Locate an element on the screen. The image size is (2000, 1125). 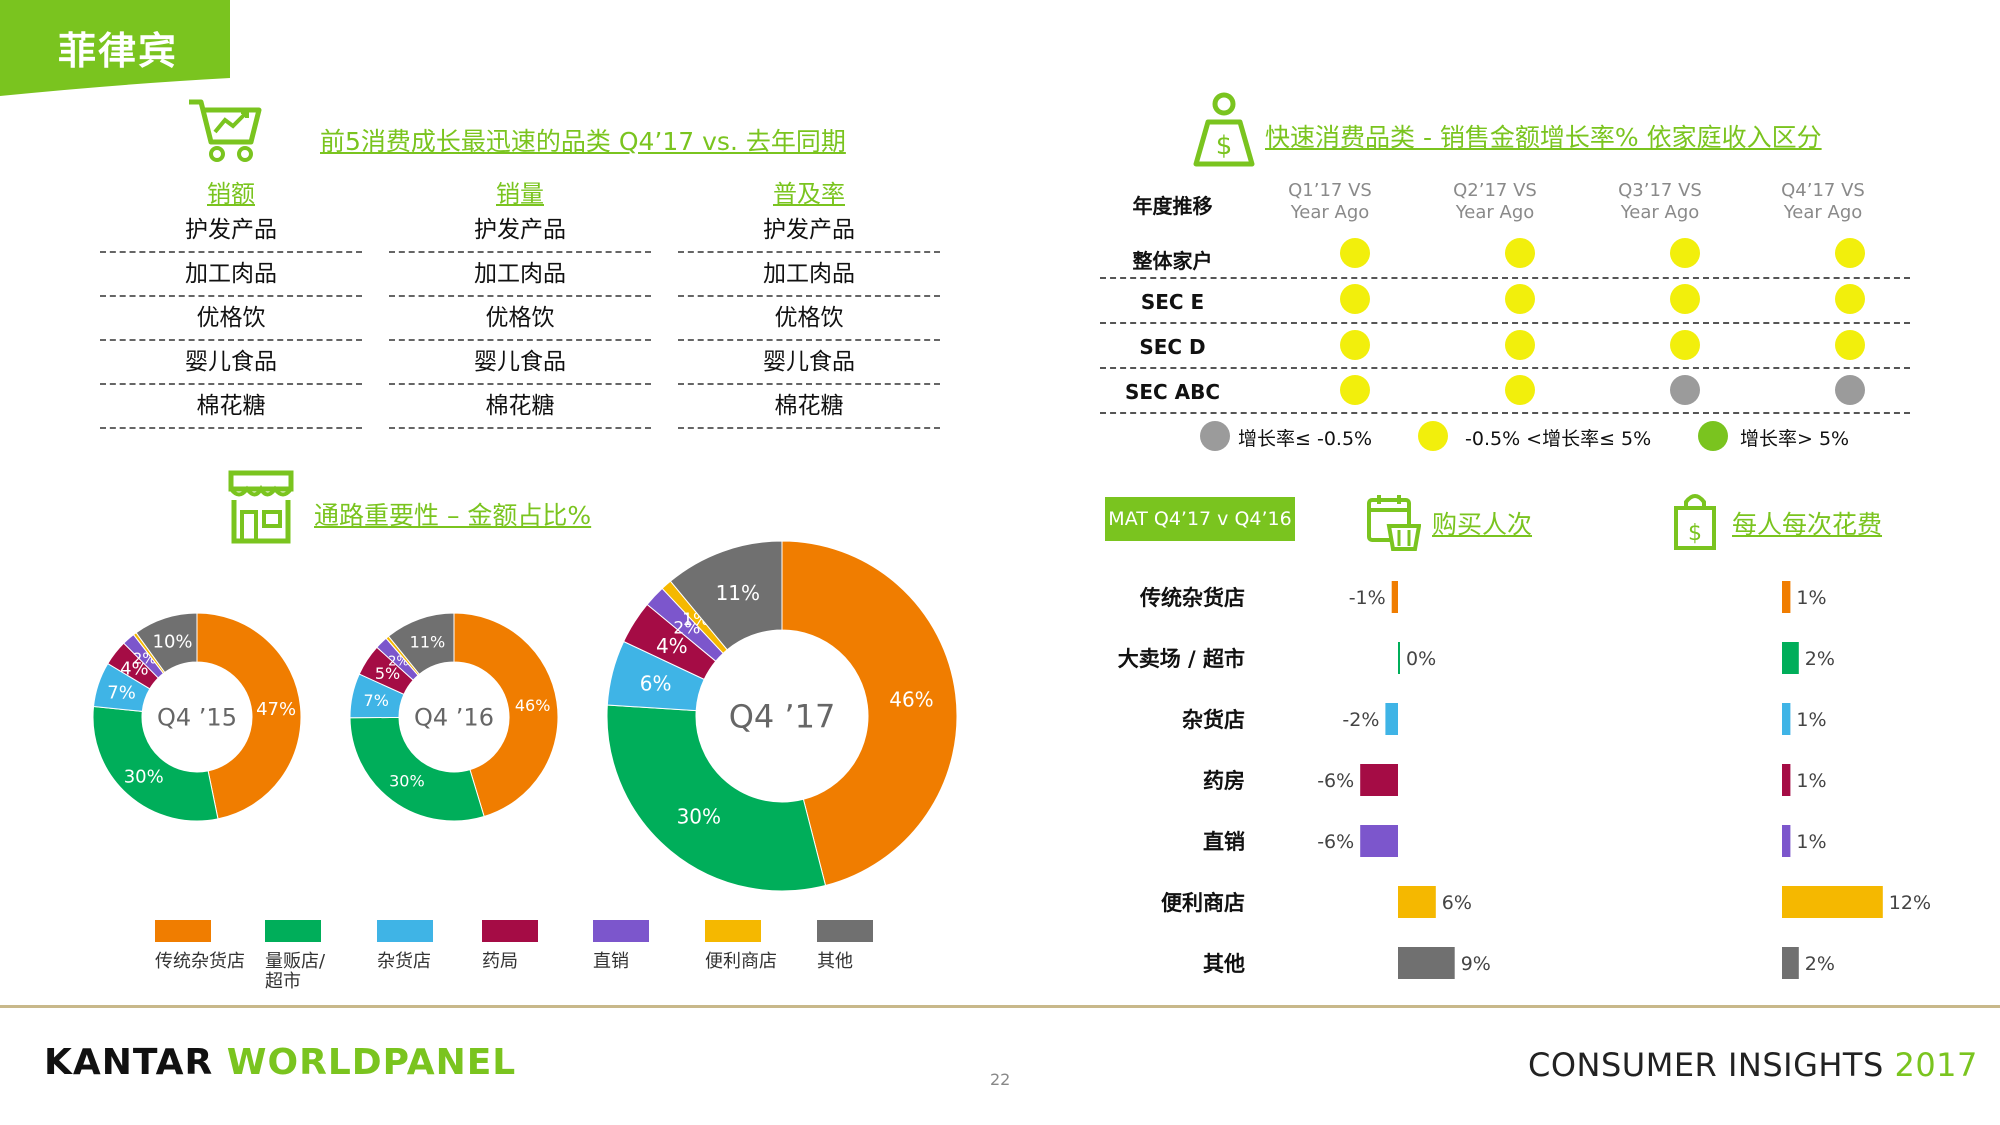
shopping-bag-icon: $ is located at coordinates (1695, 522).